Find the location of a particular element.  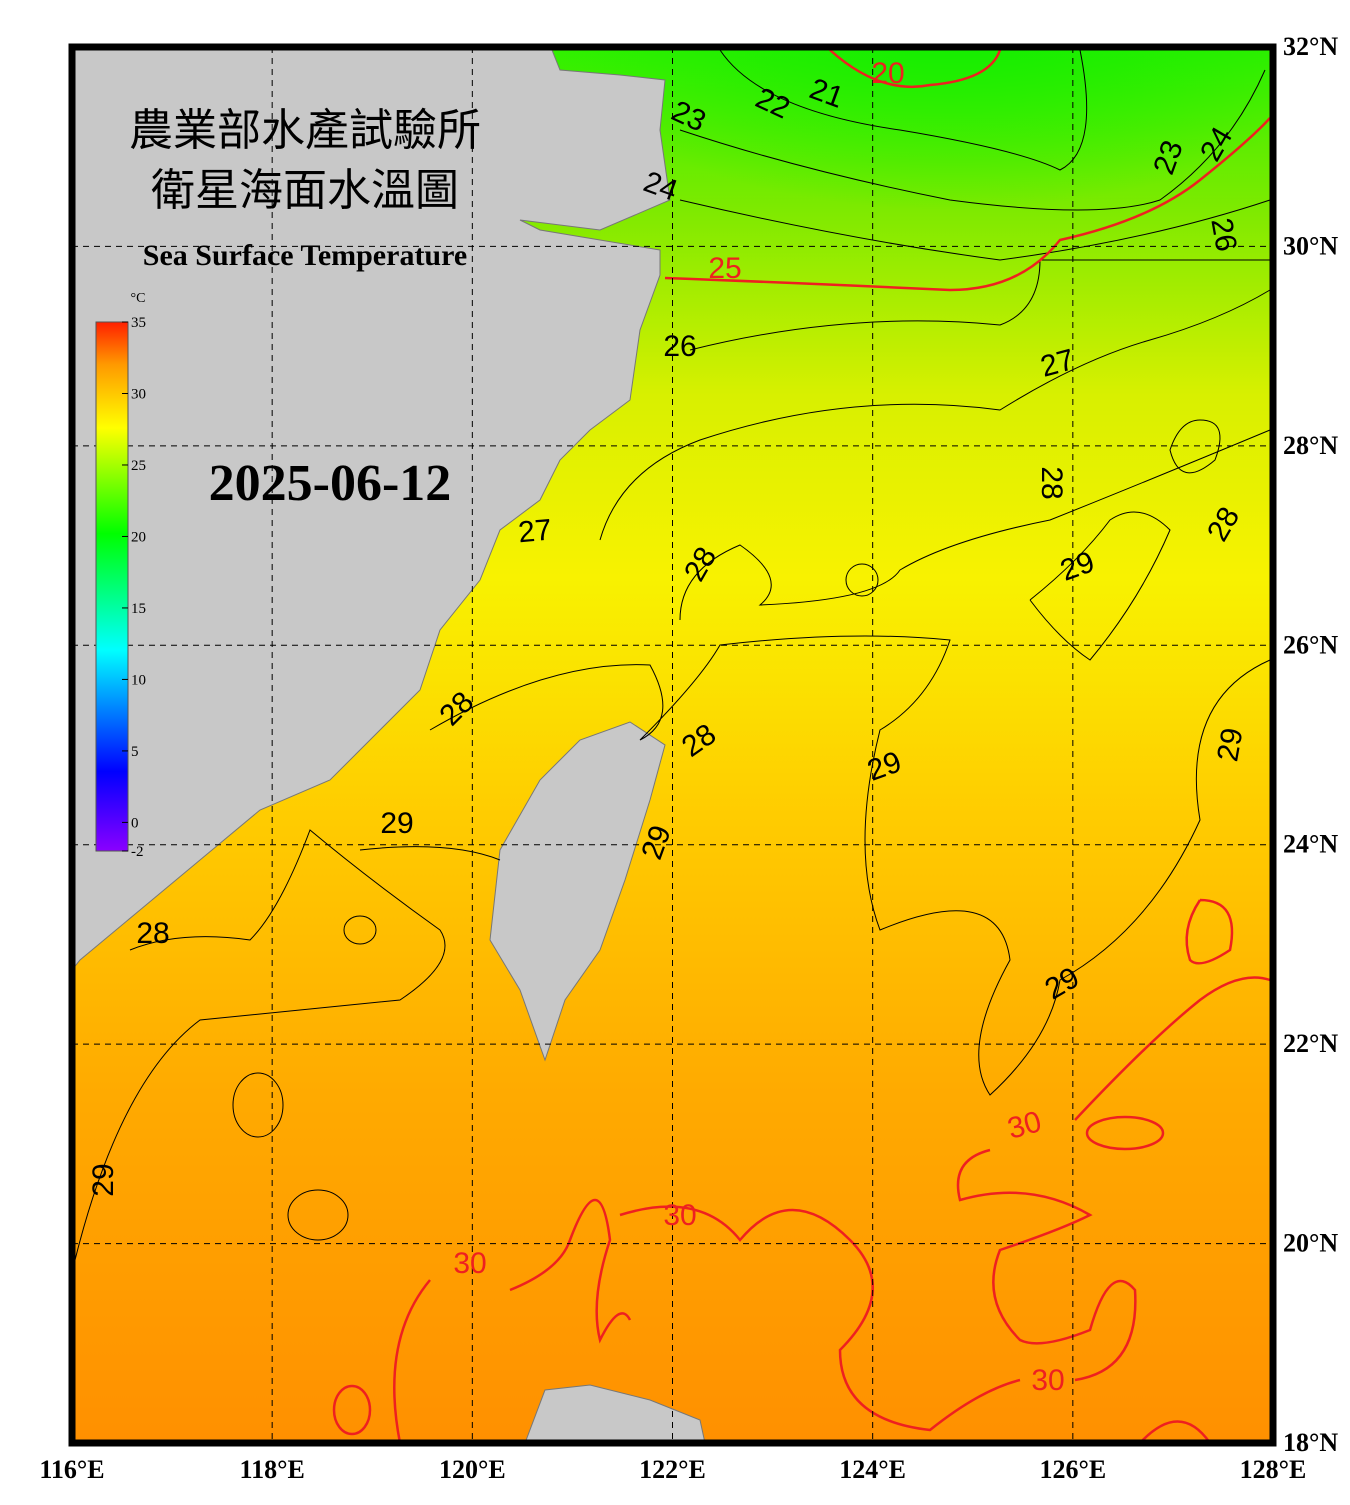

colorbar-tick-label: 30 is located at coordinates (138, 394).